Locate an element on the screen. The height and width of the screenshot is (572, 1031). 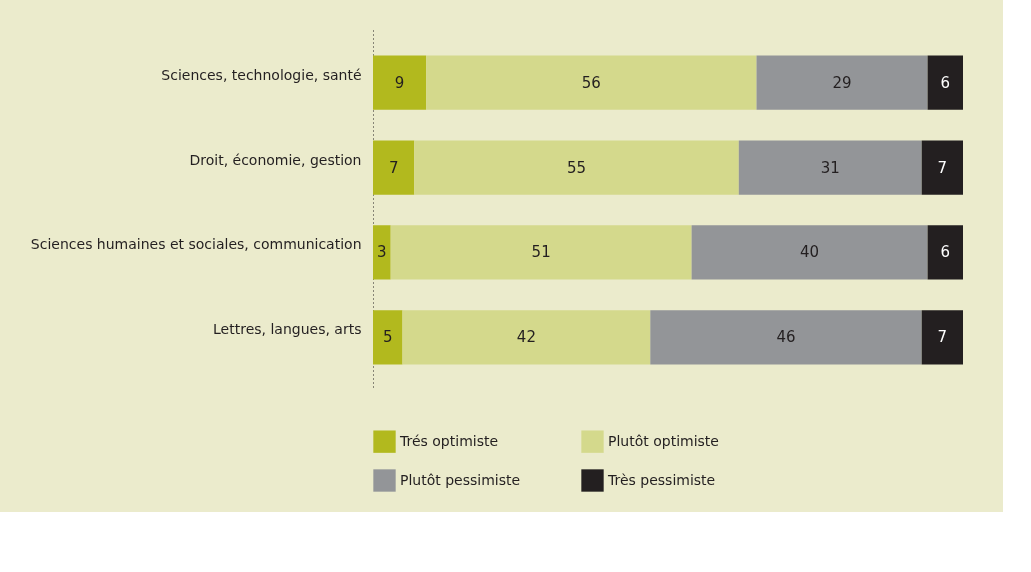
y-tick-label: Sciences humaines et sociales, communication is located at coordinates (196, 244).